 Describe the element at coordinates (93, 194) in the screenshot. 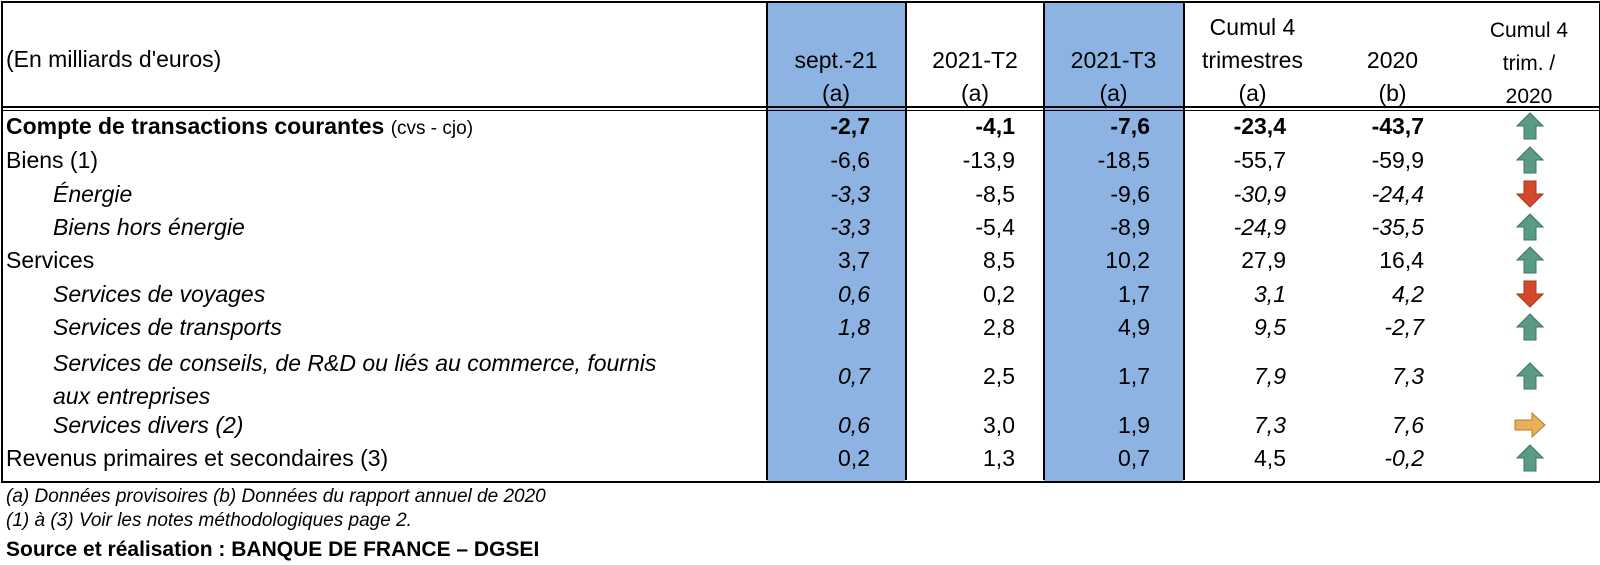

I see `row-label: Énergie` at that location.